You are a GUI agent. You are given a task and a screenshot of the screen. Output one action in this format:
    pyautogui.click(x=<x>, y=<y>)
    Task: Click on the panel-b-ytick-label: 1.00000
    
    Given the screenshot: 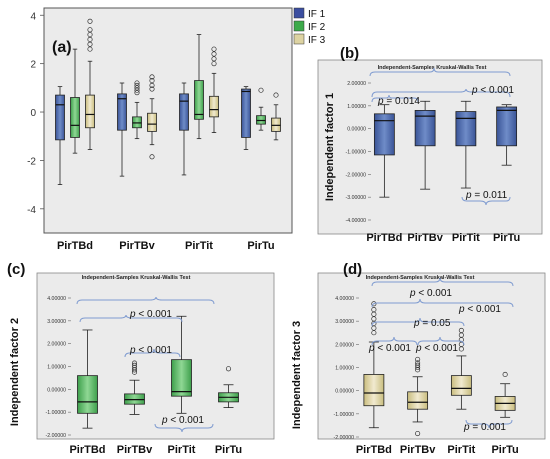 What is the action you would take?
    pyautogui.click(x=356, y=107)
    